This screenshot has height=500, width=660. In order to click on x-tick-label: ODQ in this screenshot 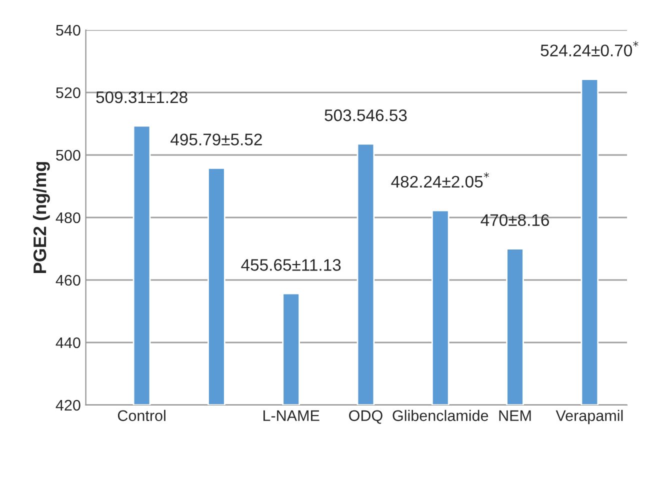, I will do `click(365, 417)`.